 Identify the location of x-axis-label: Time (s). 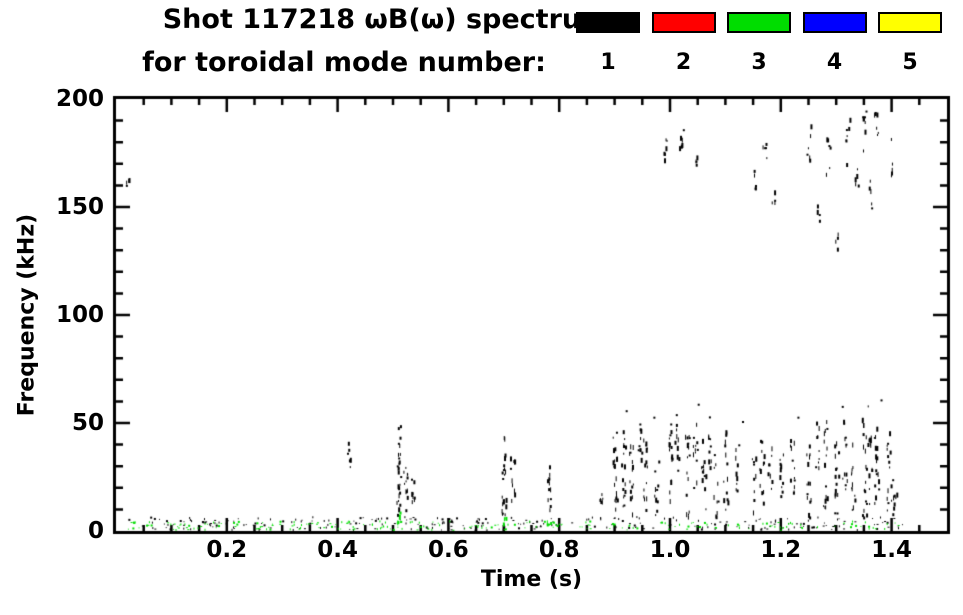
(531, 579).